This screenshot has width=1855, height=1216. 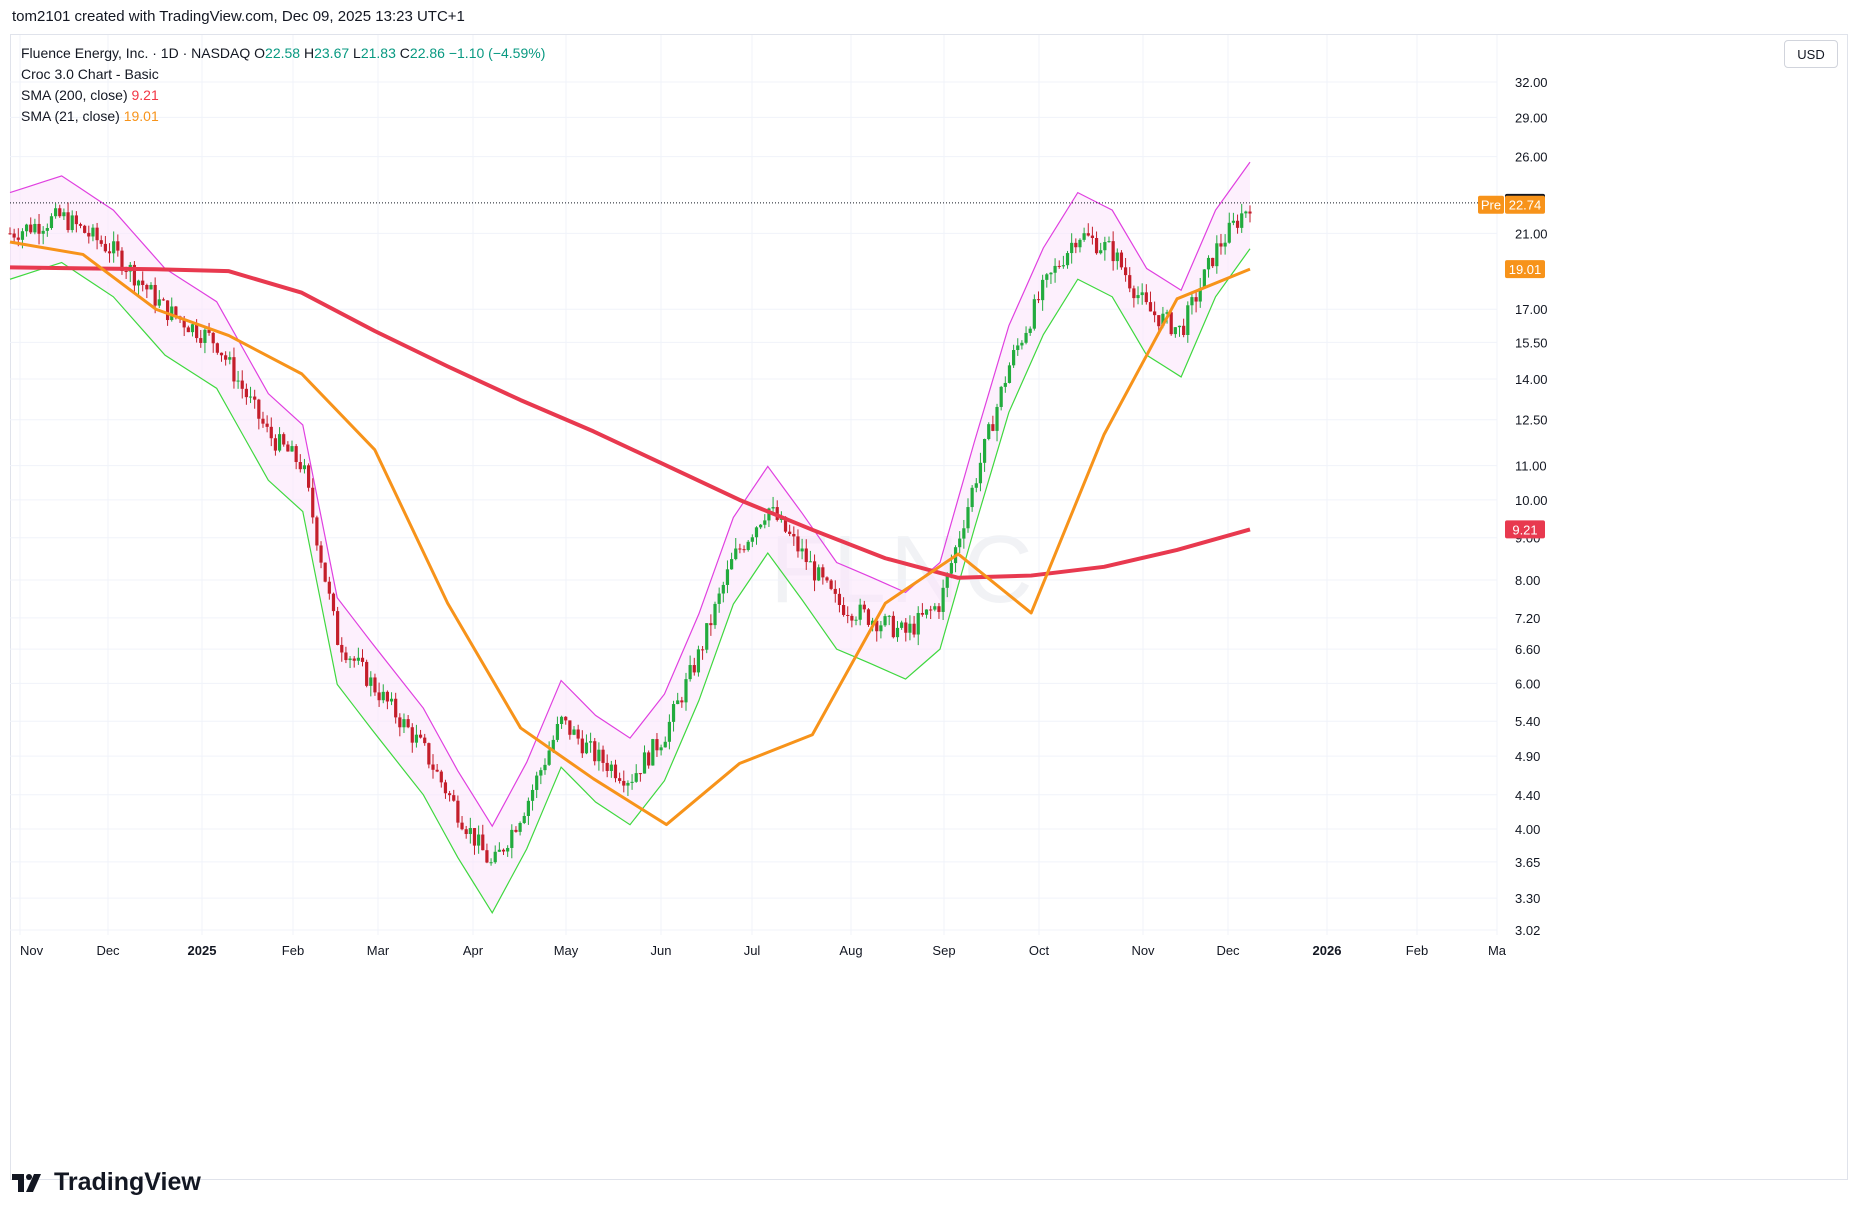 I want to click on high-value: 23.67, so click(x=332, y=53).